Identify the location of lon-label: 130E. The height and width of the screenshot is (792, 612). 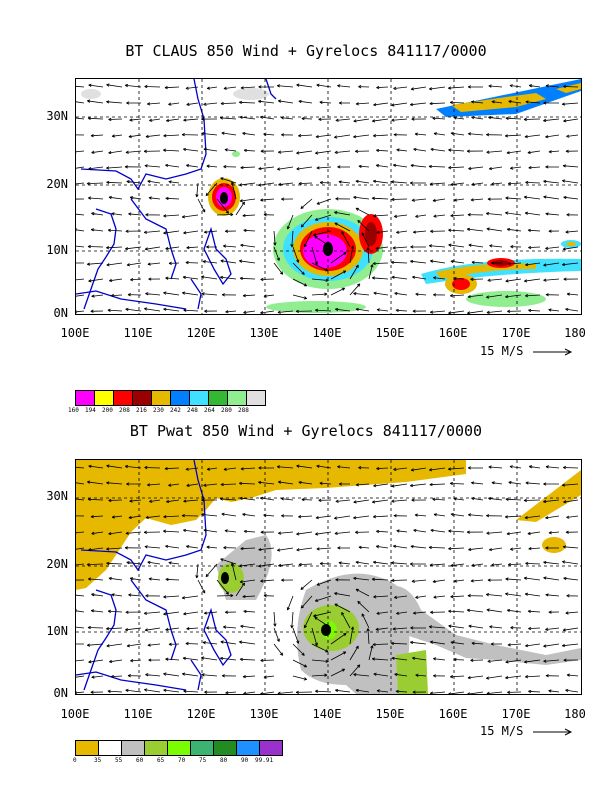
(264, 714).